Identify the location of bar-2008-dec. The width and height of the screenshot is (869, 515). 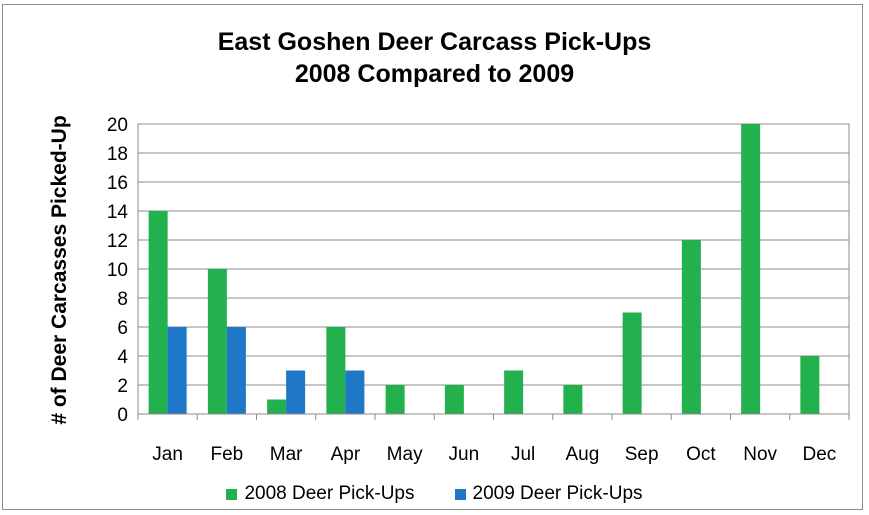
(809, 385).